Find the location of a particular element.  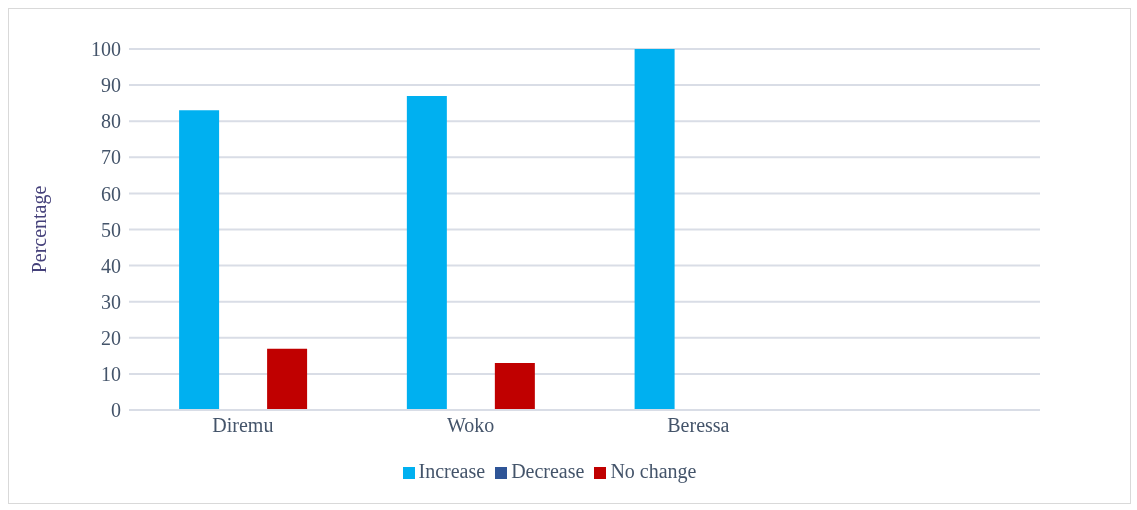

x-tick-label: Diremu is located at coordinates (243, 425).